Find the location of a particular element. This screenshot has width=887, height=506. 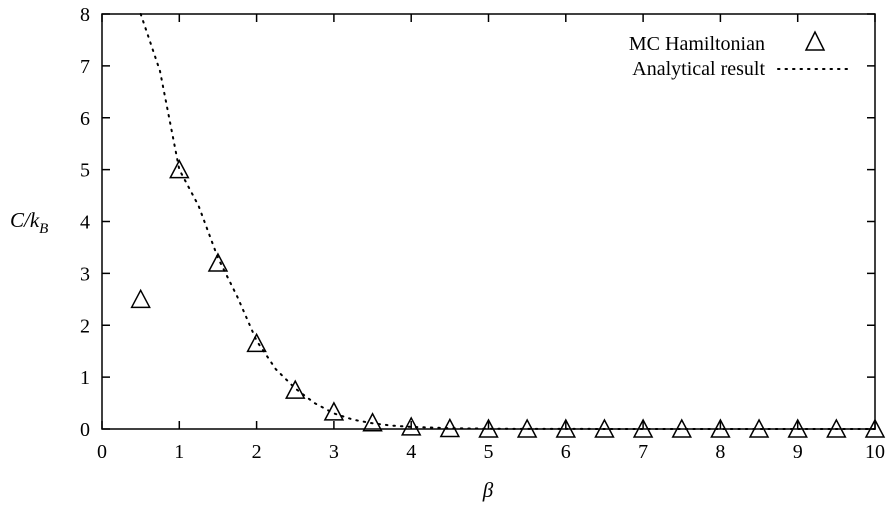

x-tick-label: 2 is located at coordinates (257, 452).